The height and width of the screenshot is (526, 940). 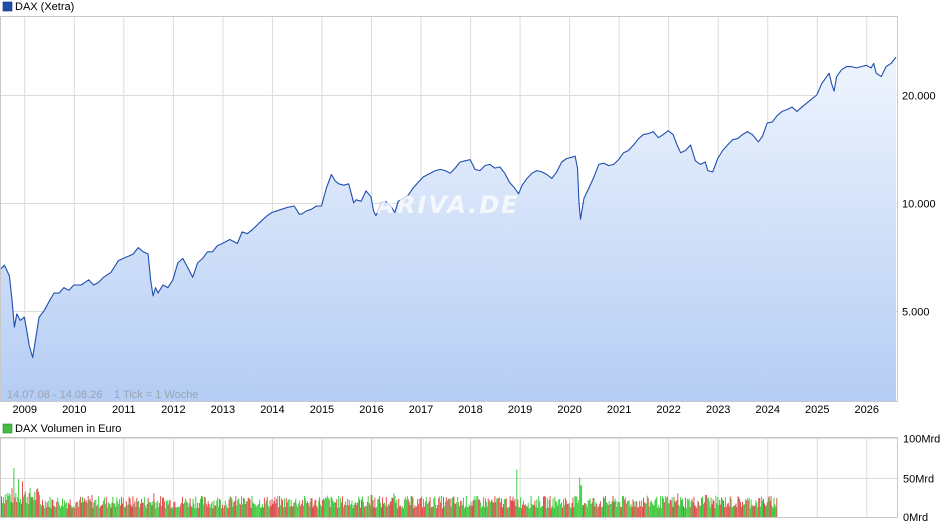 I want to click on price-y-tick-label: 20.000, so click(x=919, y=97).